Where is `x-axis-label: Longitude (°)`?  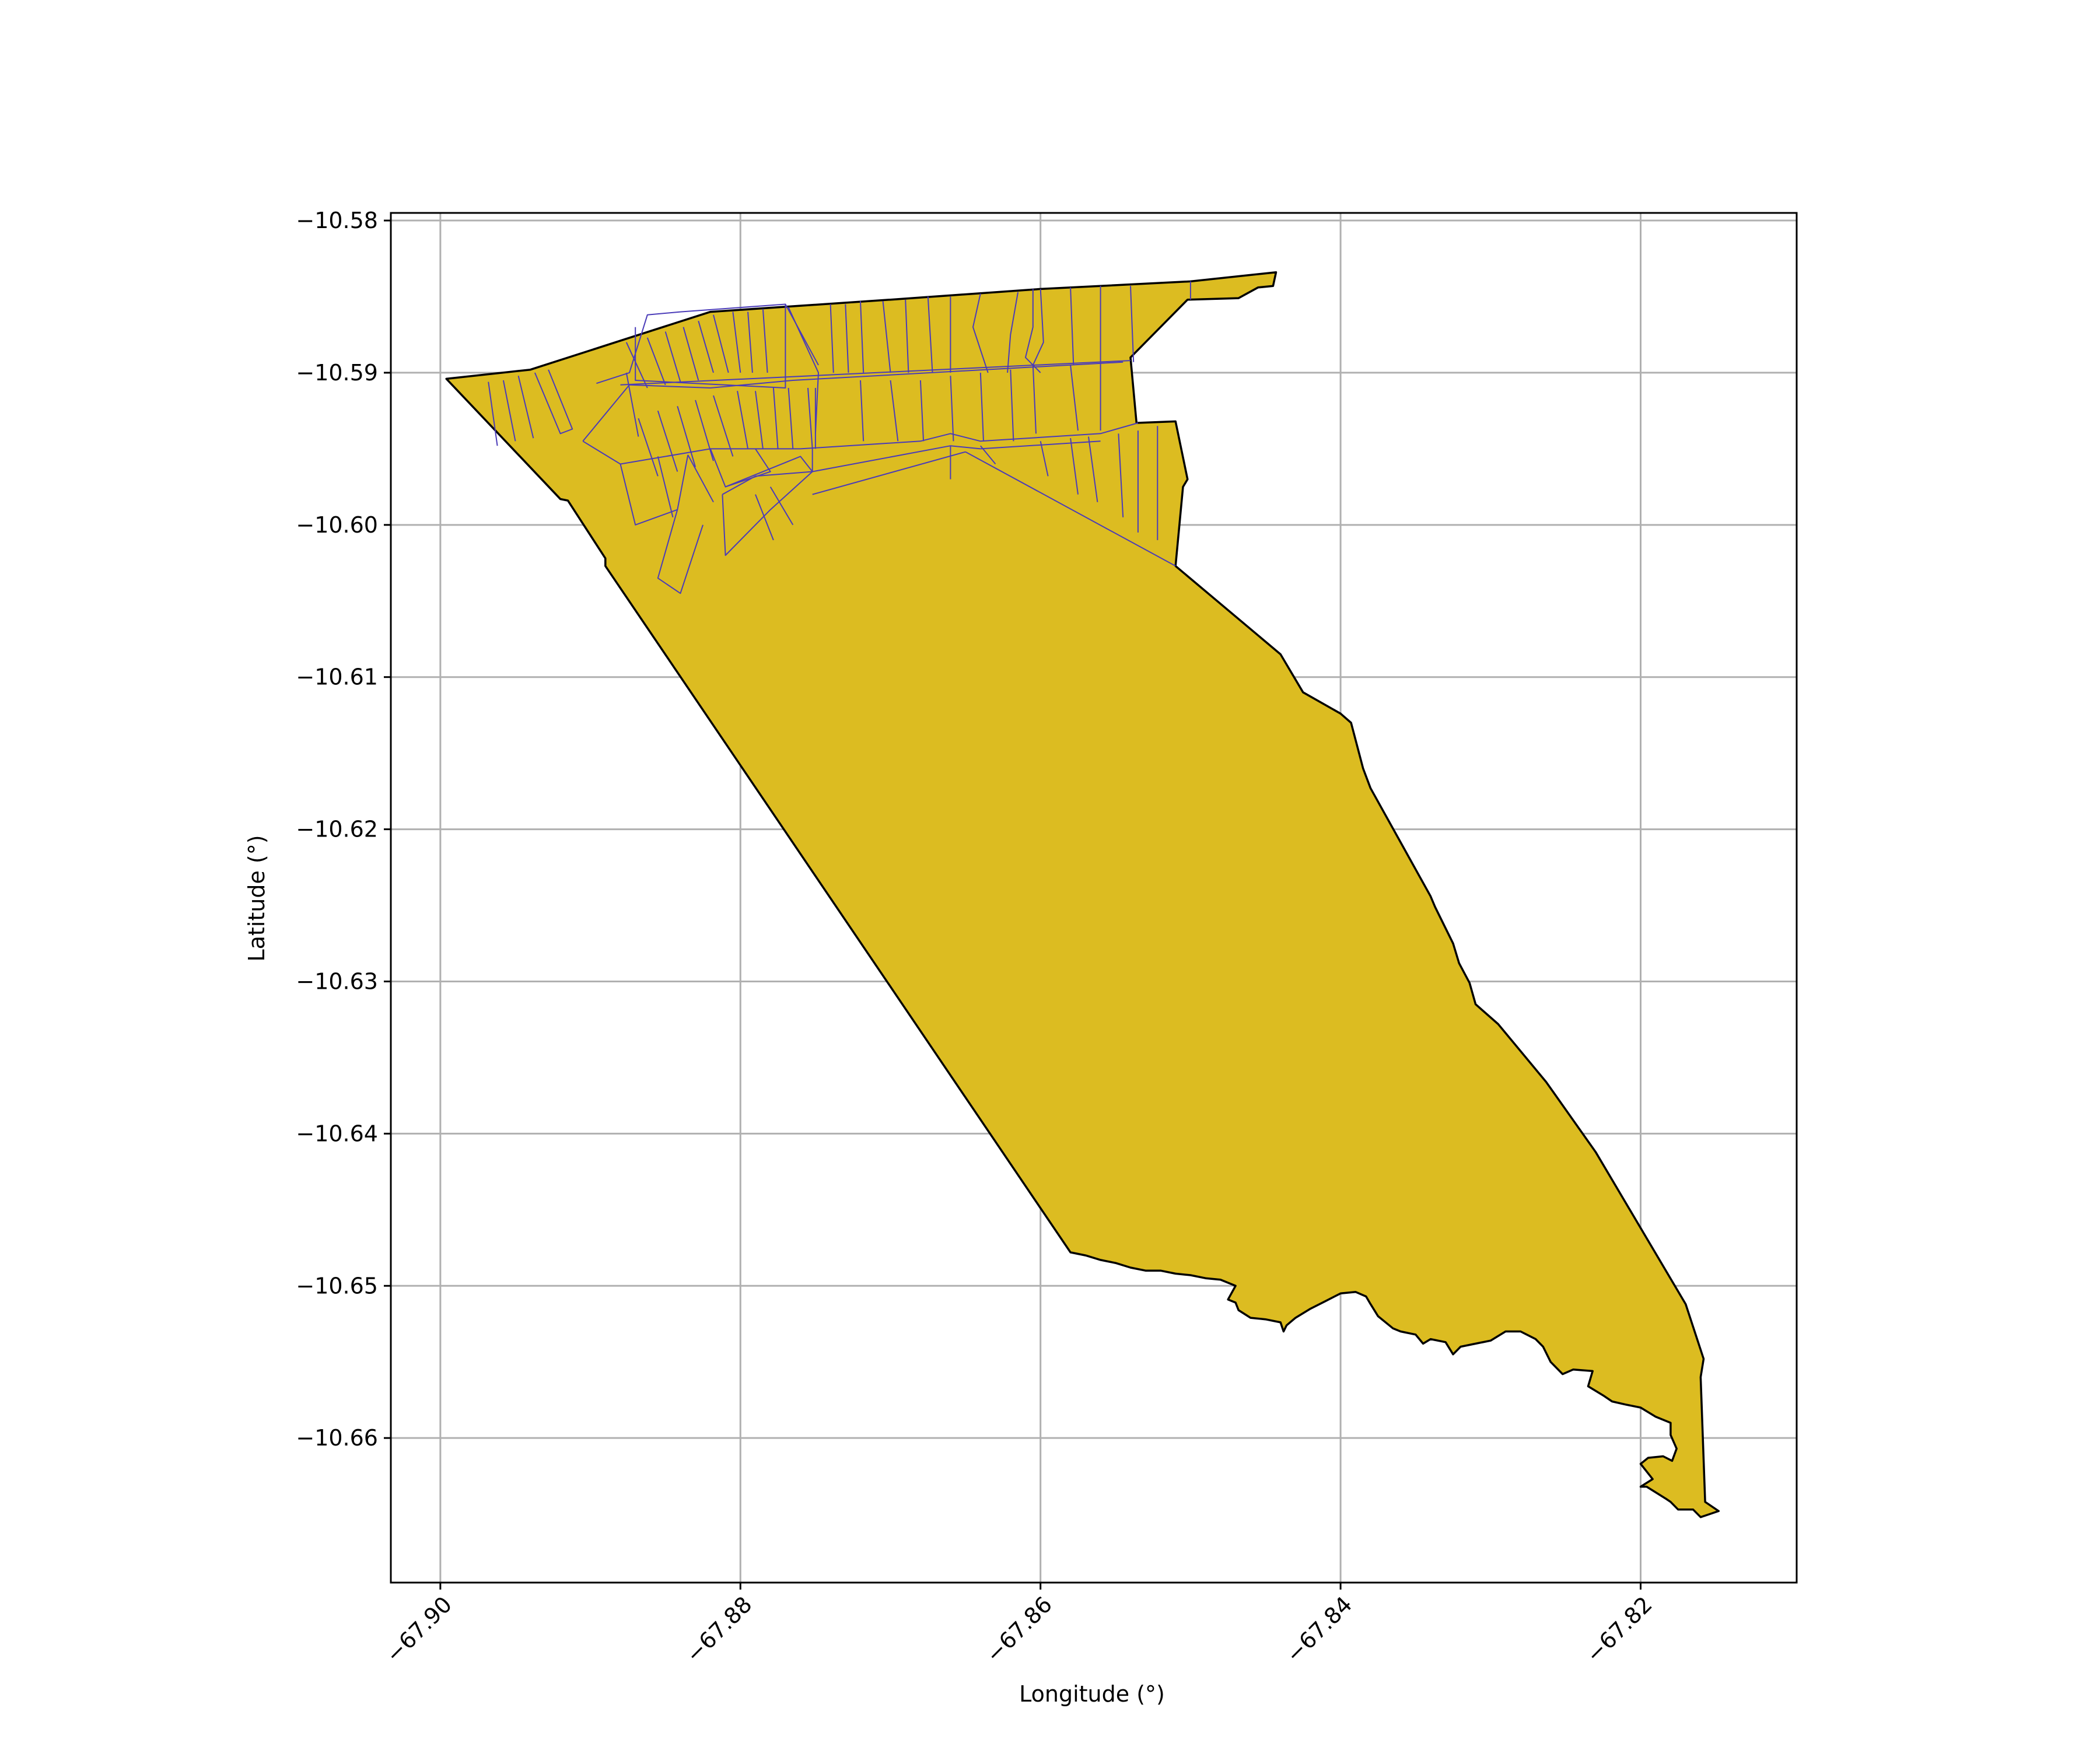 x-axis-label: Longitude (°) is located at coordinates (1092, 1694).